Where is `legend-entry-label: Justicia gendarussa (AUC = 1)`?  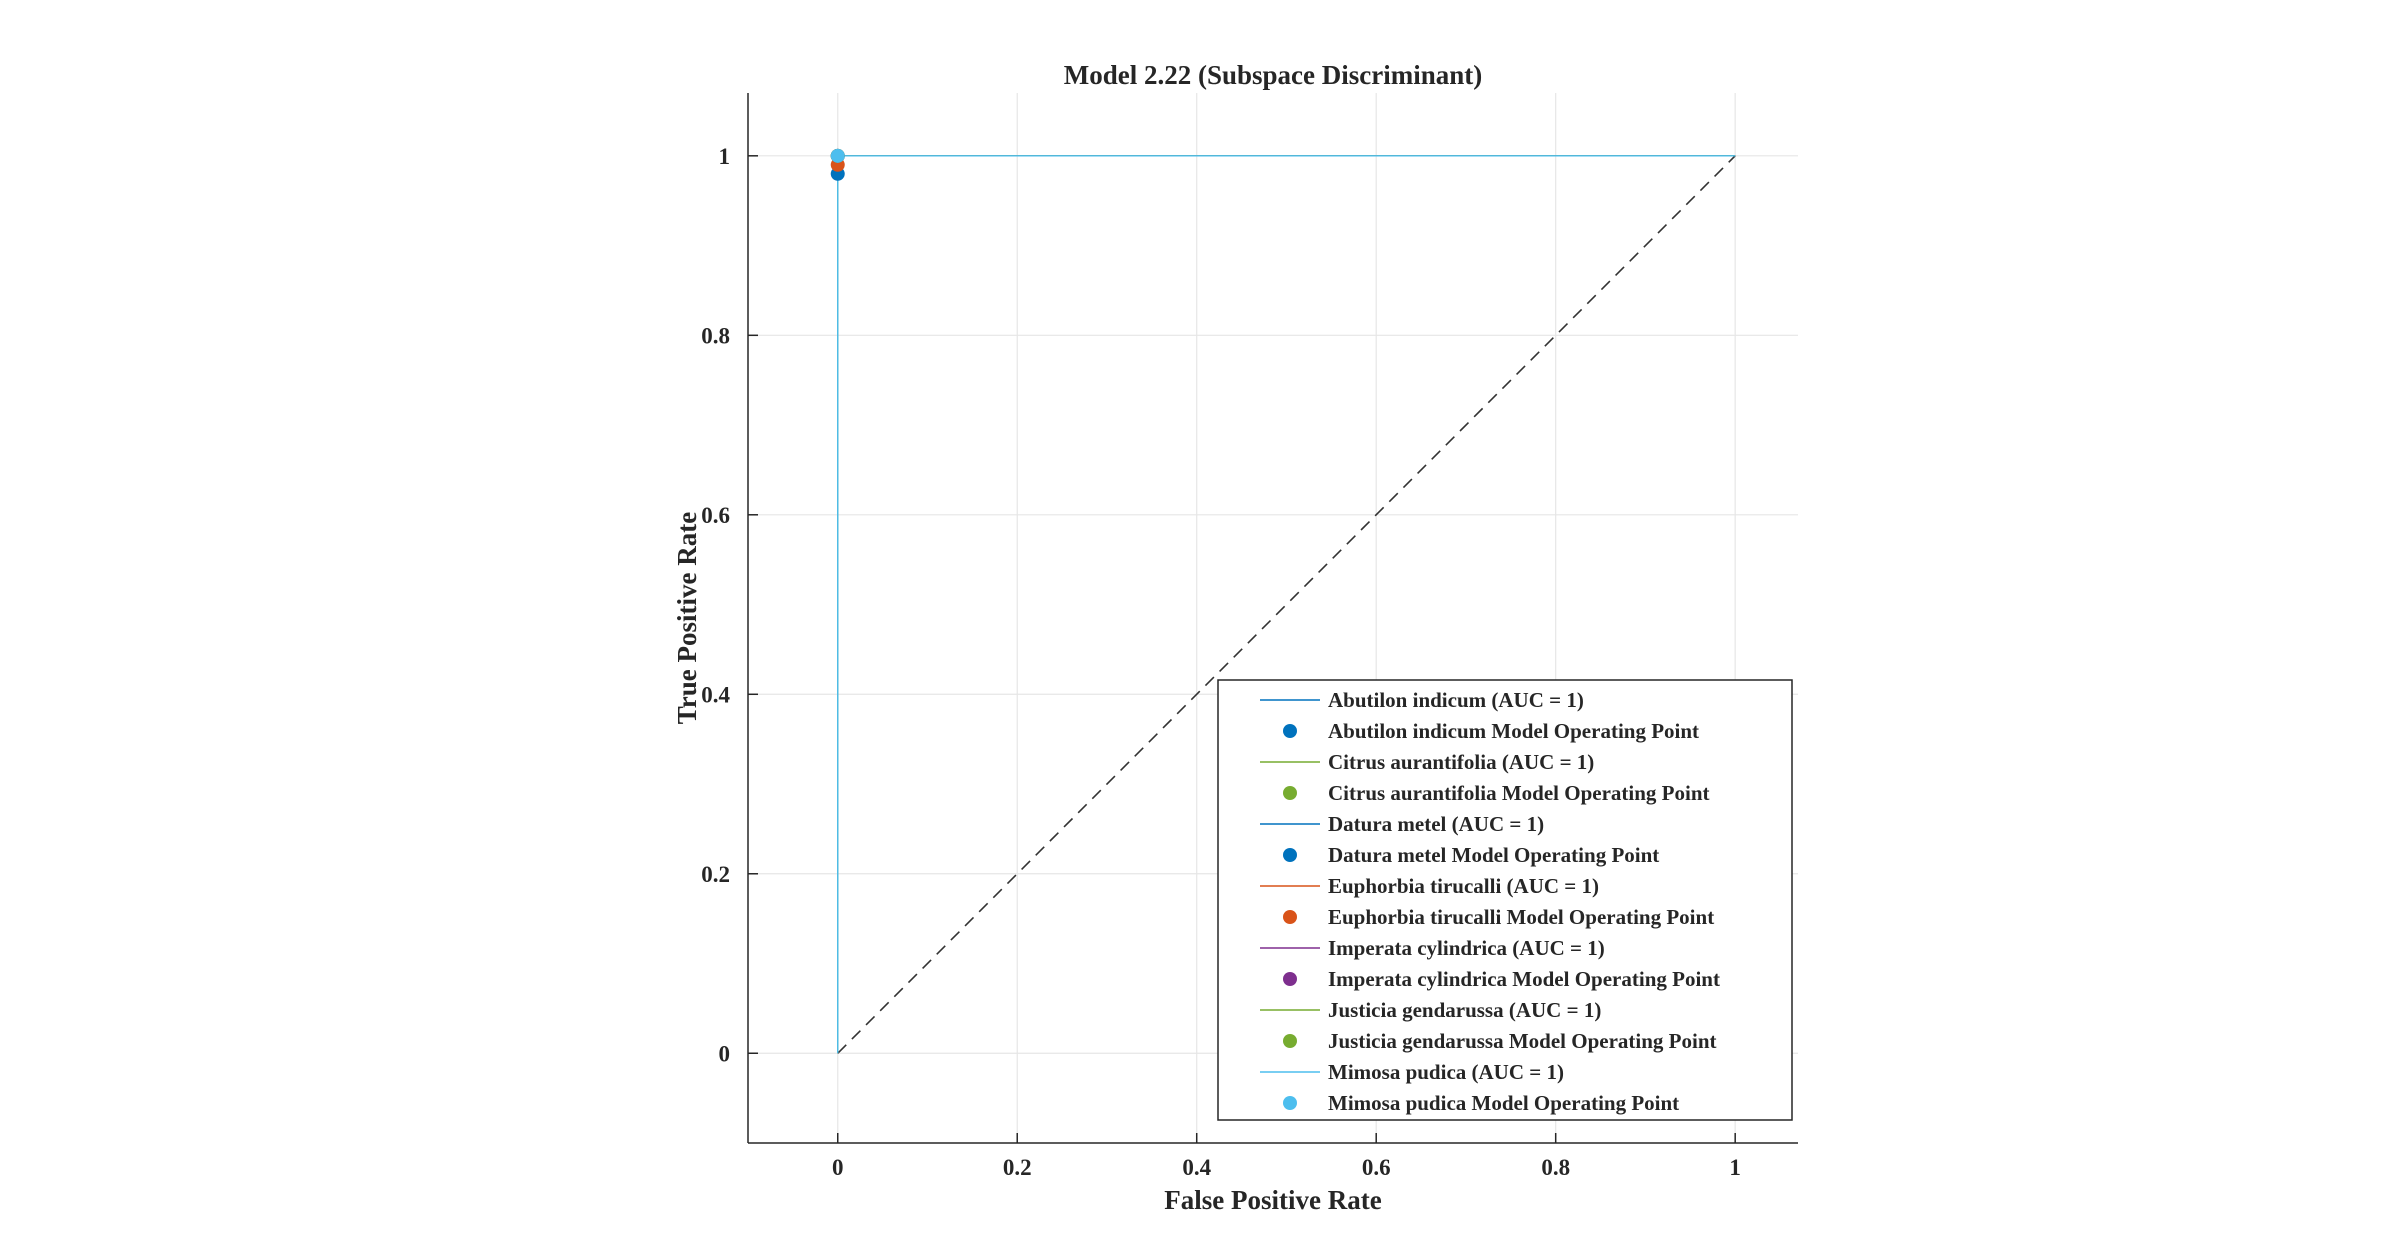
legend-entry-label: Justicia gendarussa (AUC = 1) is located at coordinates (1464, 1010).